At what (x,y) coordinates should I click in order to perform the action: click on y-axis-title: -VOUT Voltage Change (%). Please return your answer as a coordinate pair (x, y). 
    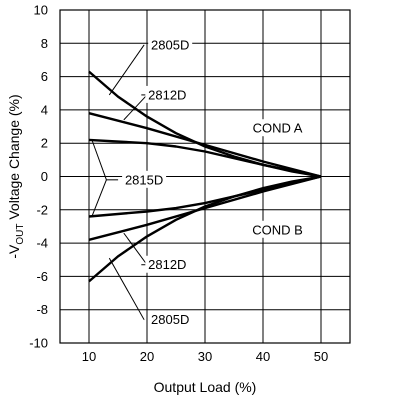
    Looking at the image, I should click on (16, 176).